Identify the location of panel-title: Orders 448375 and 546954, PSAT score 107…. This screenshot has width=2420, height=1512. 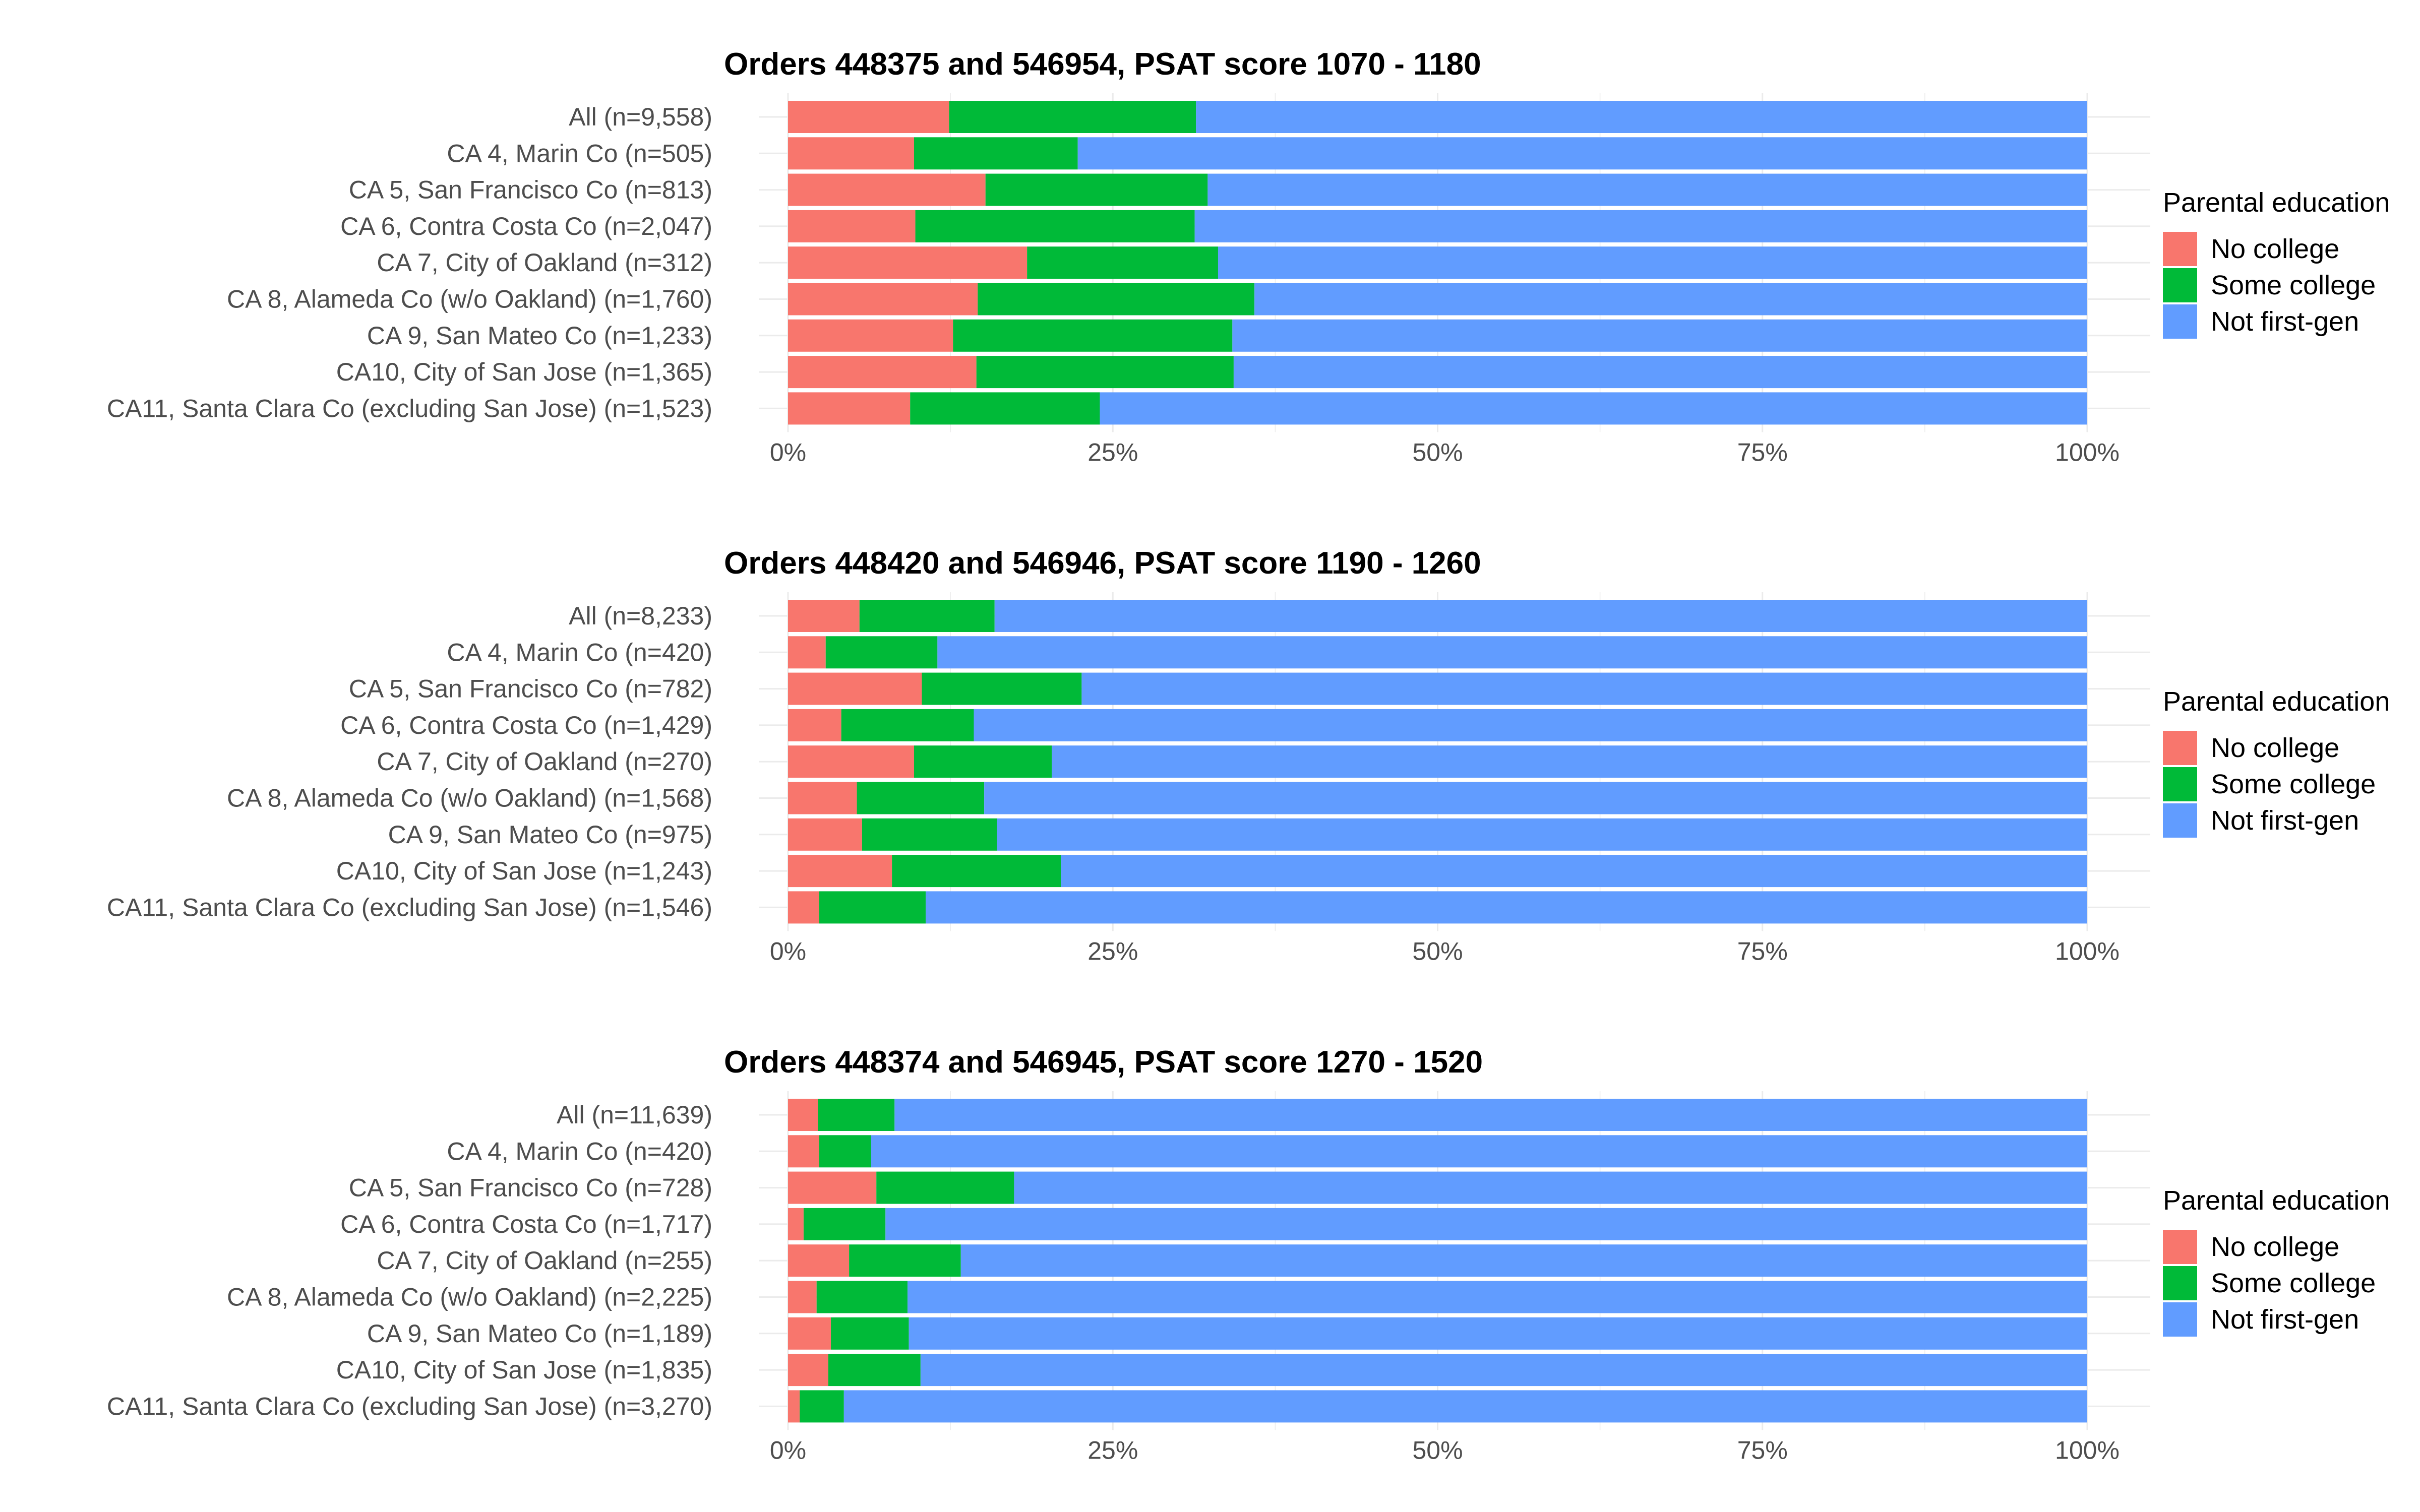
(1102, 64).